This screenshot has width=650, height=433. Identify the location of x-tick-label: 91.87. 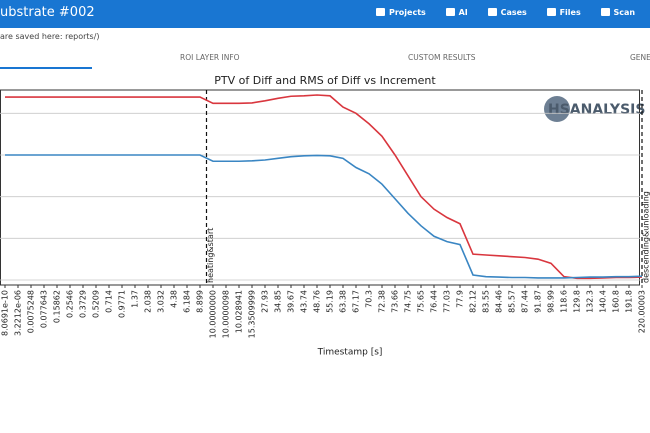
(538, 301).